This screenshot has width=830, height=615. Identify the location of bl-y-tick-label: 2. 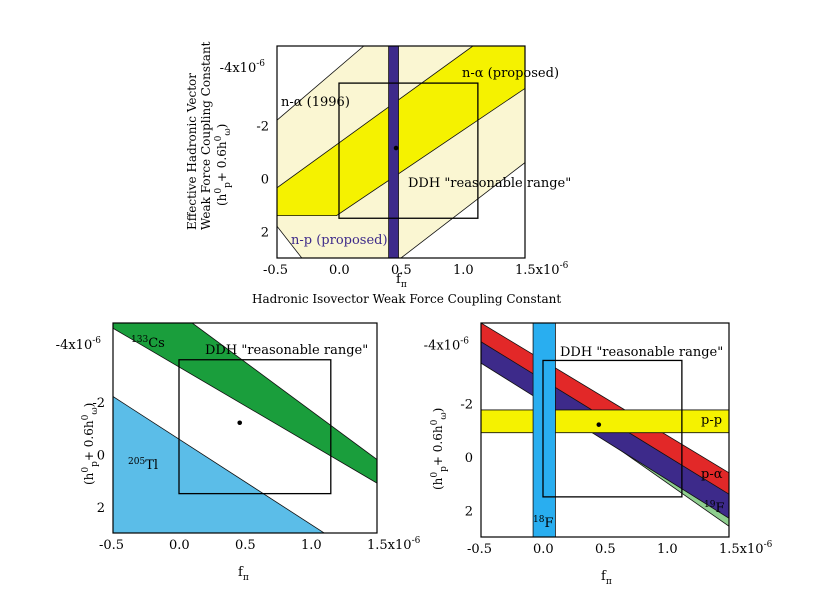
(101, 508).